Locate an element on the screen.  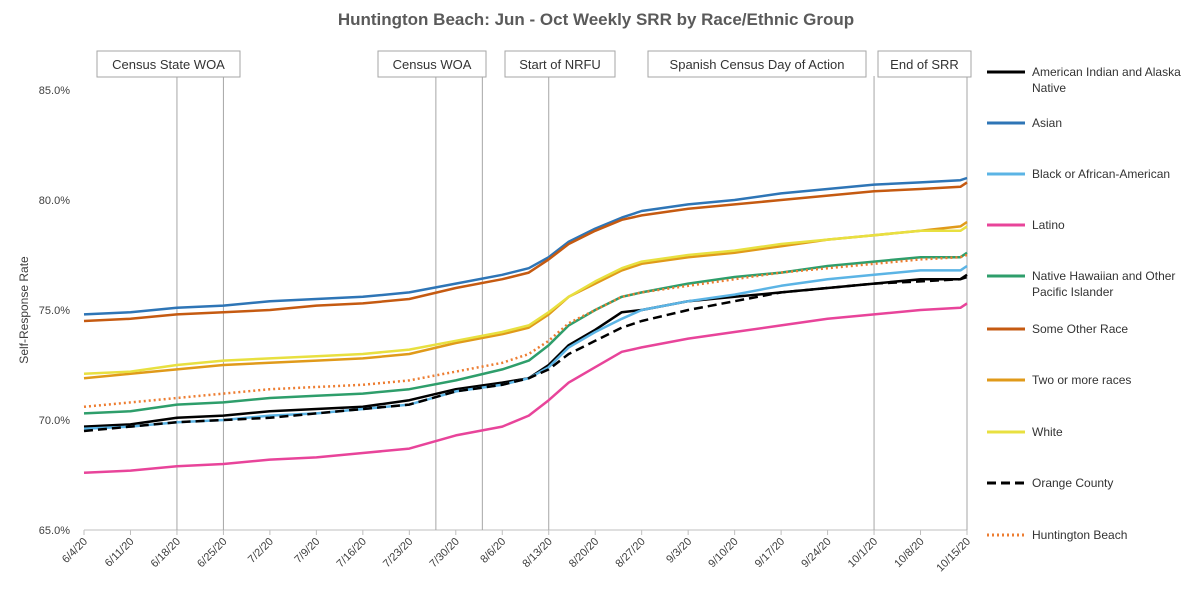
x-tick-label: 8/6/20 is located at coordinates (493, 551).